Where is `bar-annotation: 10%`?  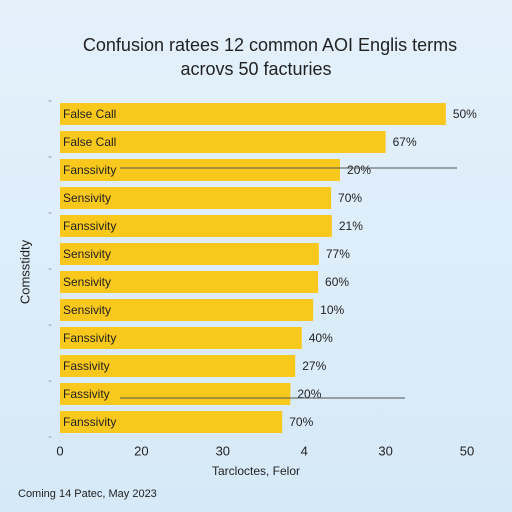 bar-annotation: 10% is located at coordinates (332, 310).